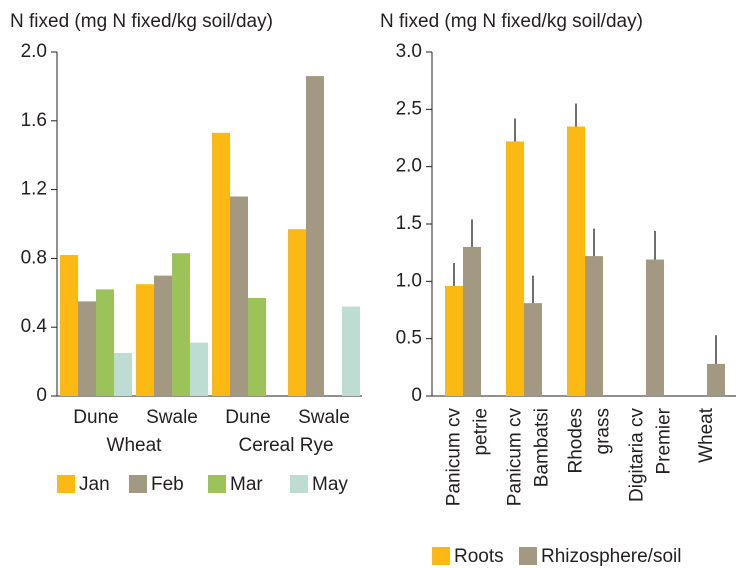  Describe the element at coordinates (481, 432) in the screenshot. I see `x-tick-label: petrie` at that location.